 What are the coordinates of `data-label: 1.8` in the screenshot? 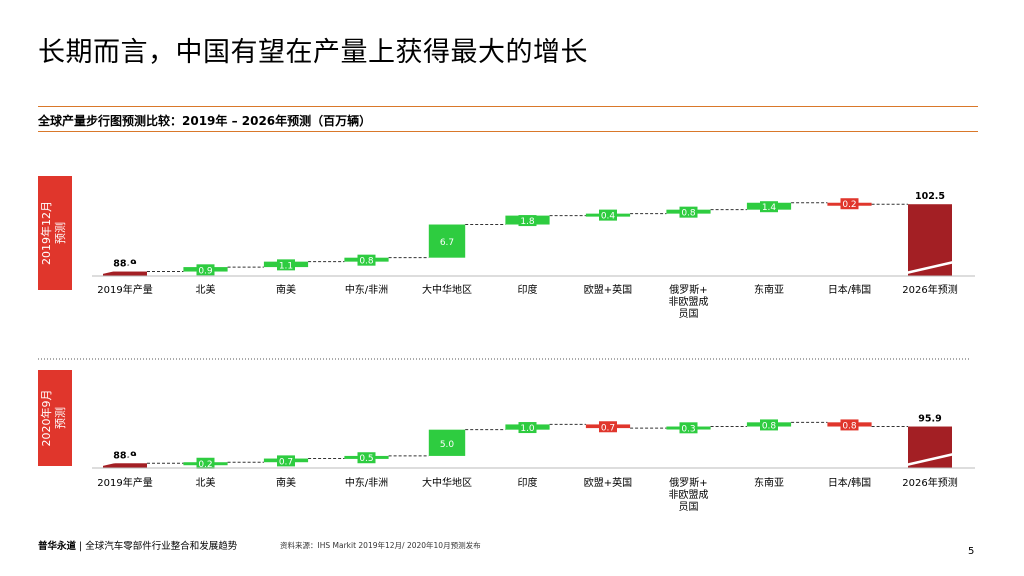 It's located at (527, 222).